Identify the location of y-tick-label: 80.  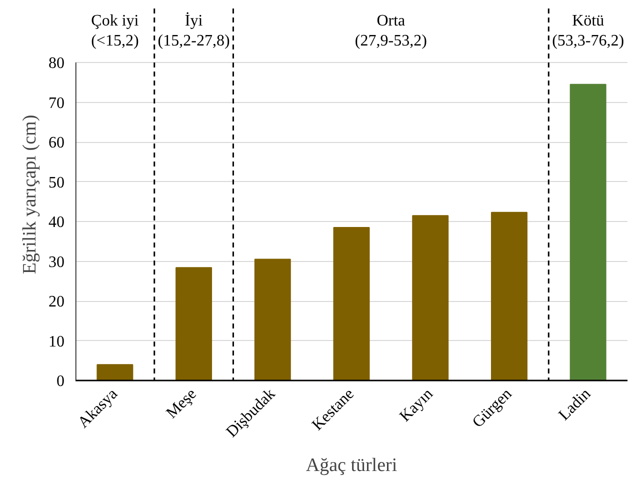
(56, 63).